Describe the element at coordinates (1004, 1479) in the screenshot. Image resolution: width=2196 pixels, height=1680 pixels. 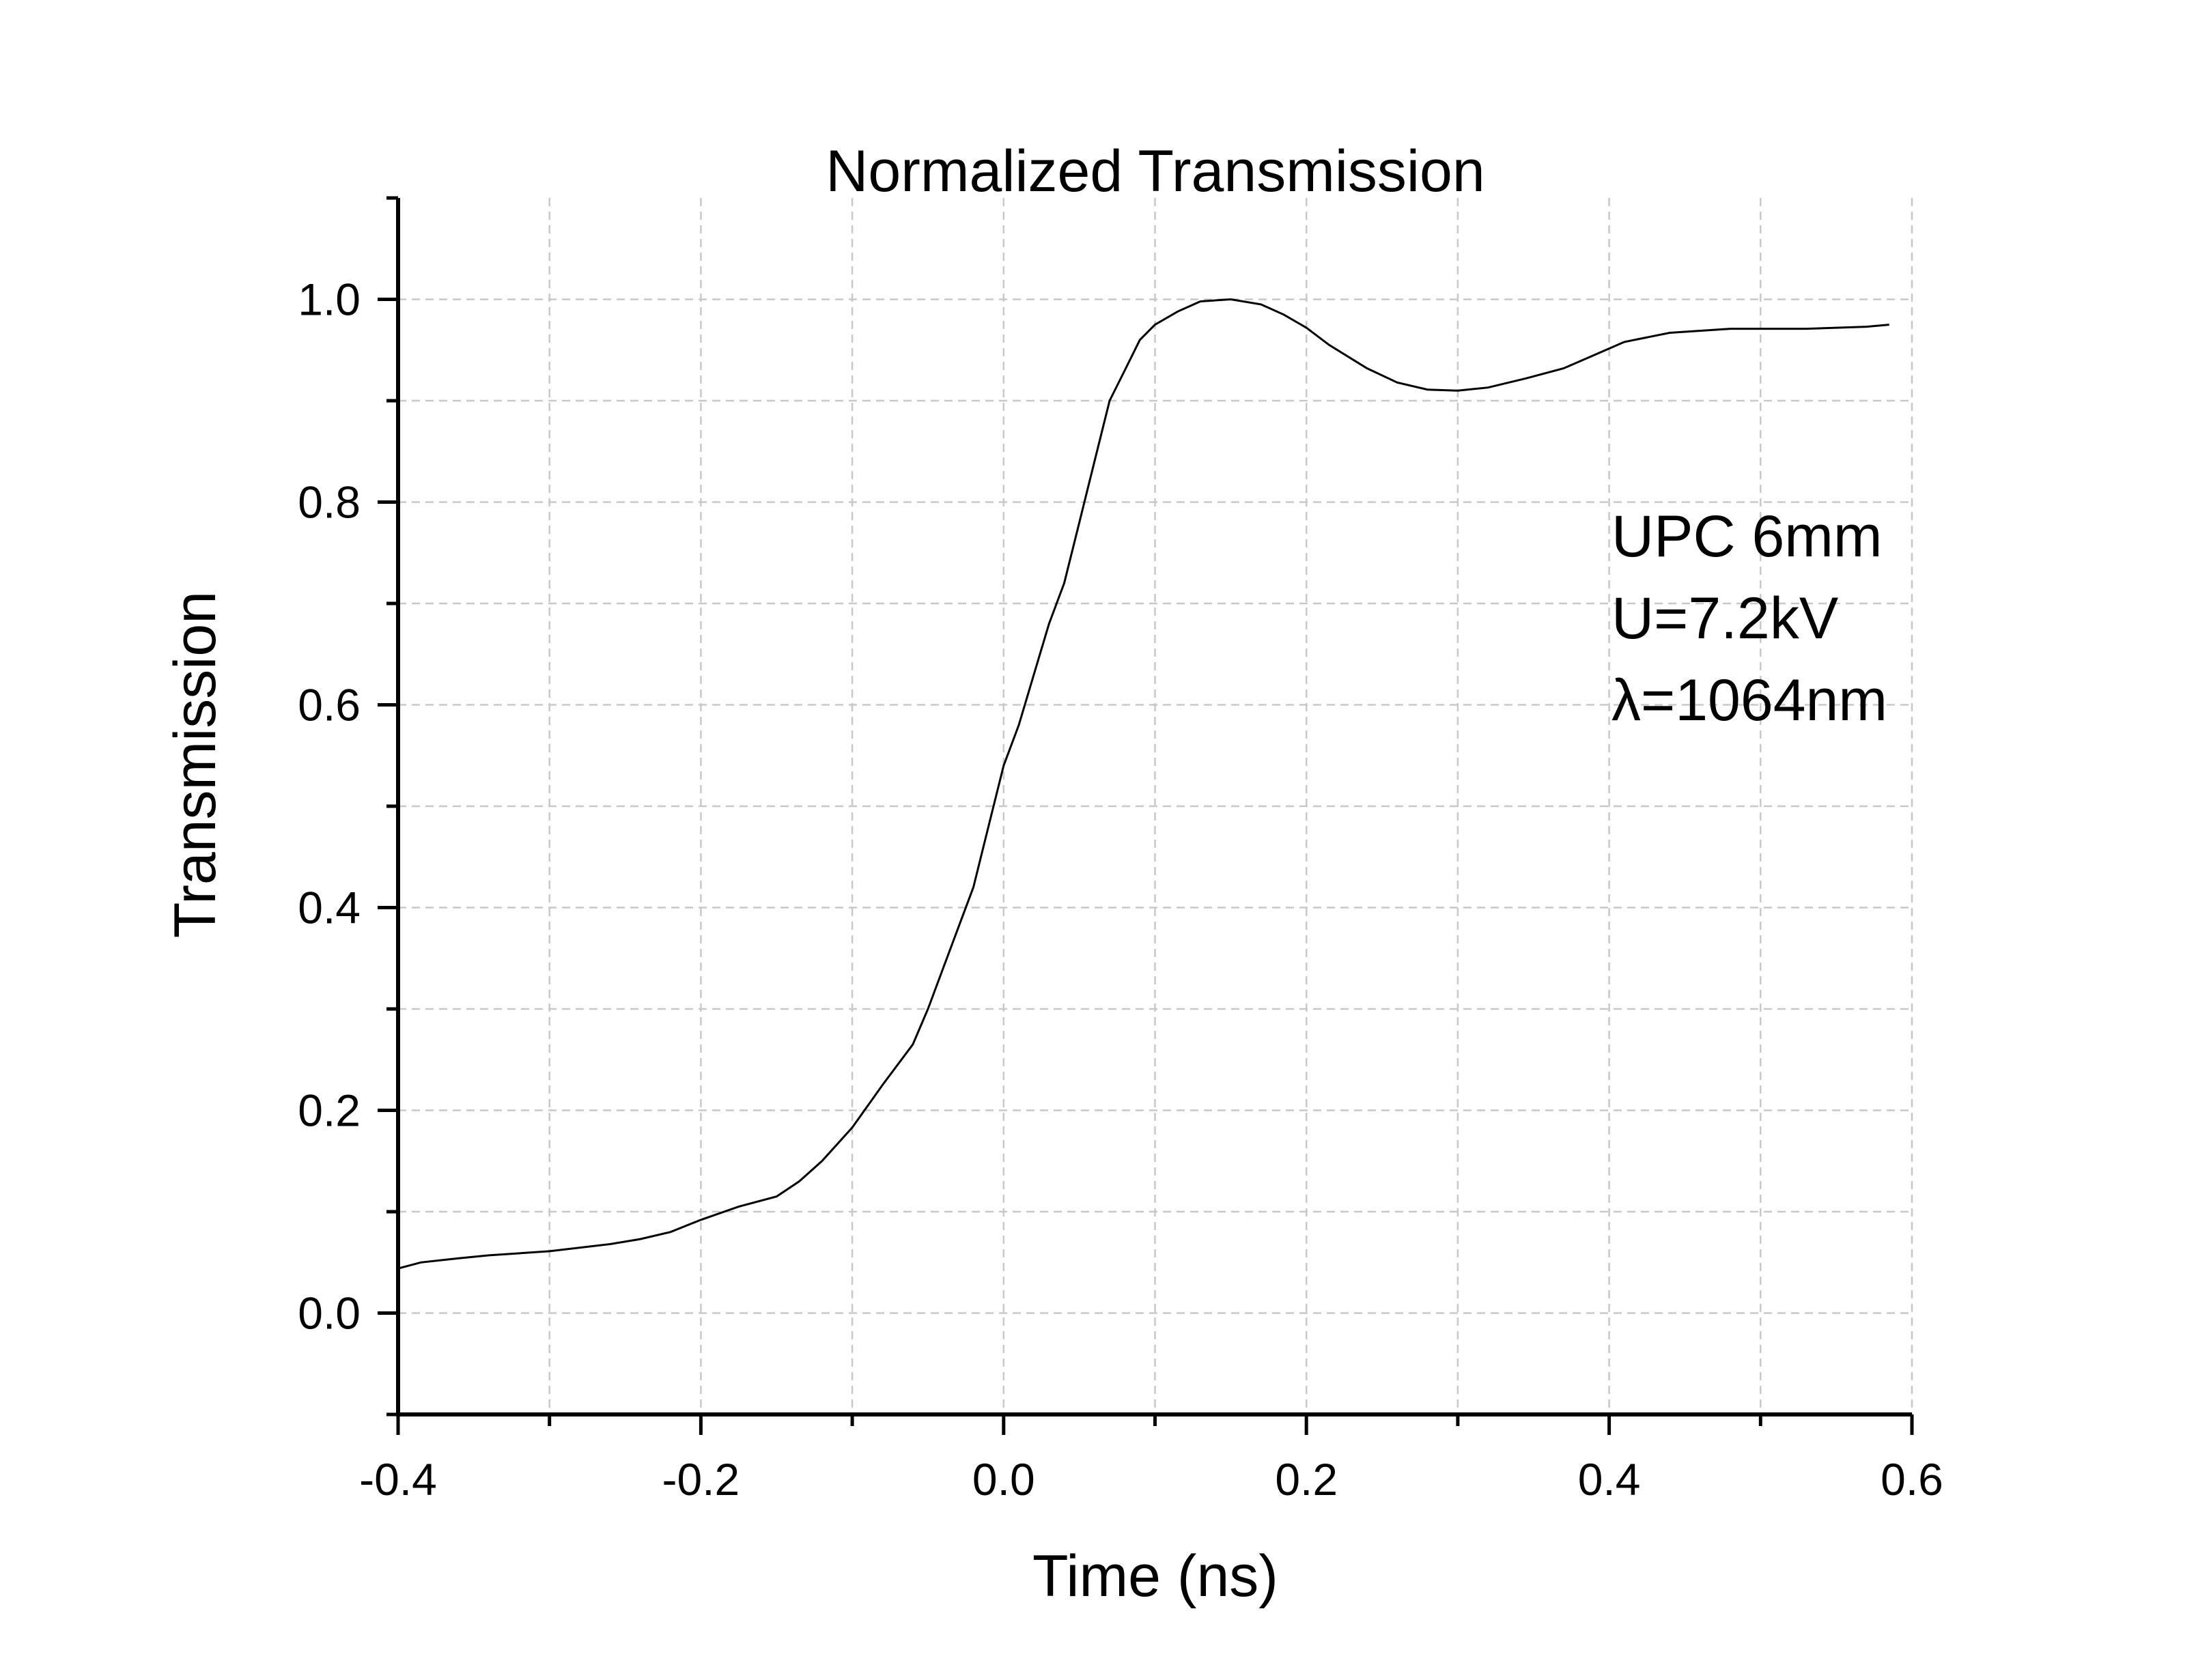
I see `x-tick-label: 0.0` at that location.